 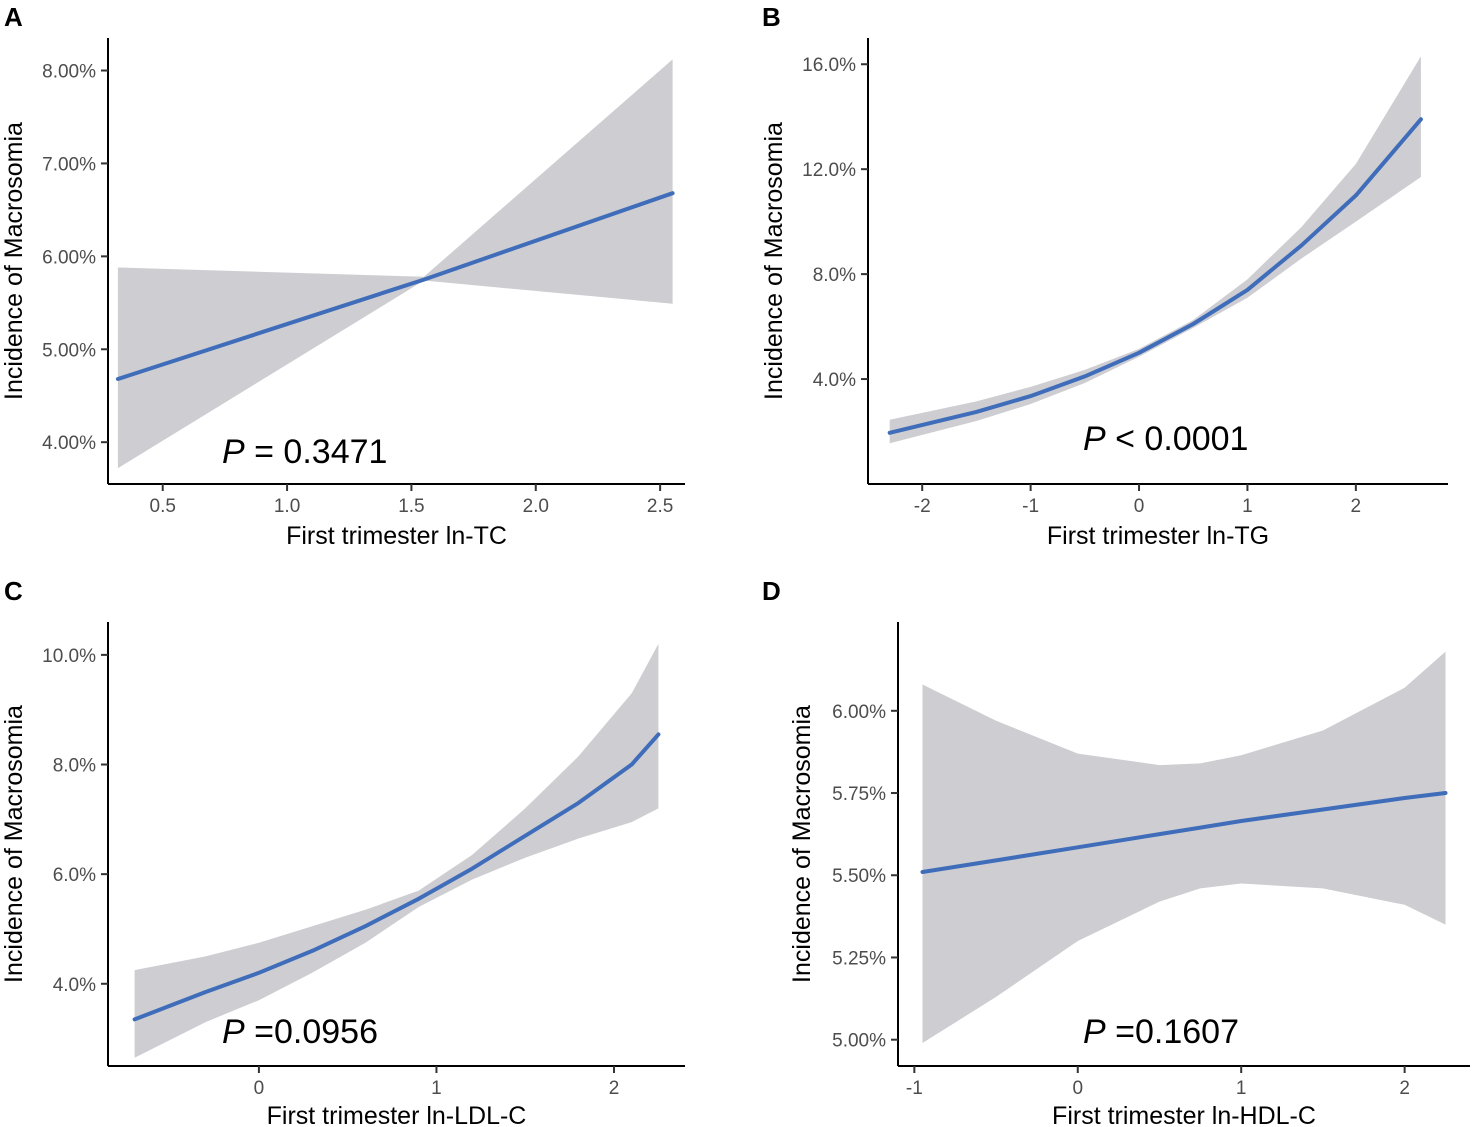 I want to click on p-value-text: = 0.3471, so click(x=316, y=452).